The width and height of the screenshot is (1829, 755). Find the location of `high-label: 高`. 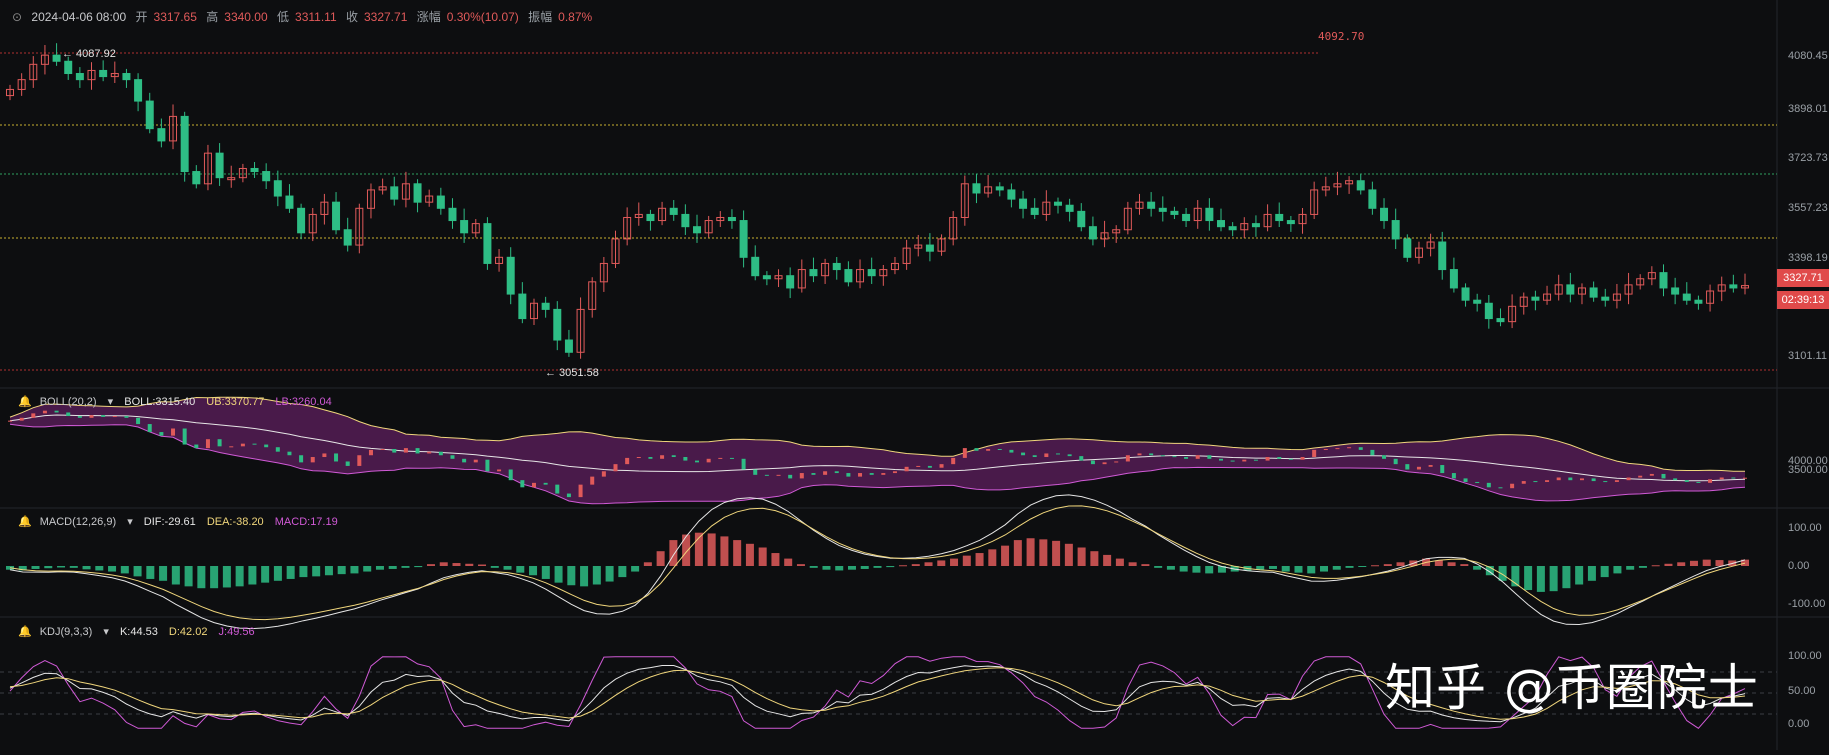

high-label: 高 is located at coordinates (212, 17).